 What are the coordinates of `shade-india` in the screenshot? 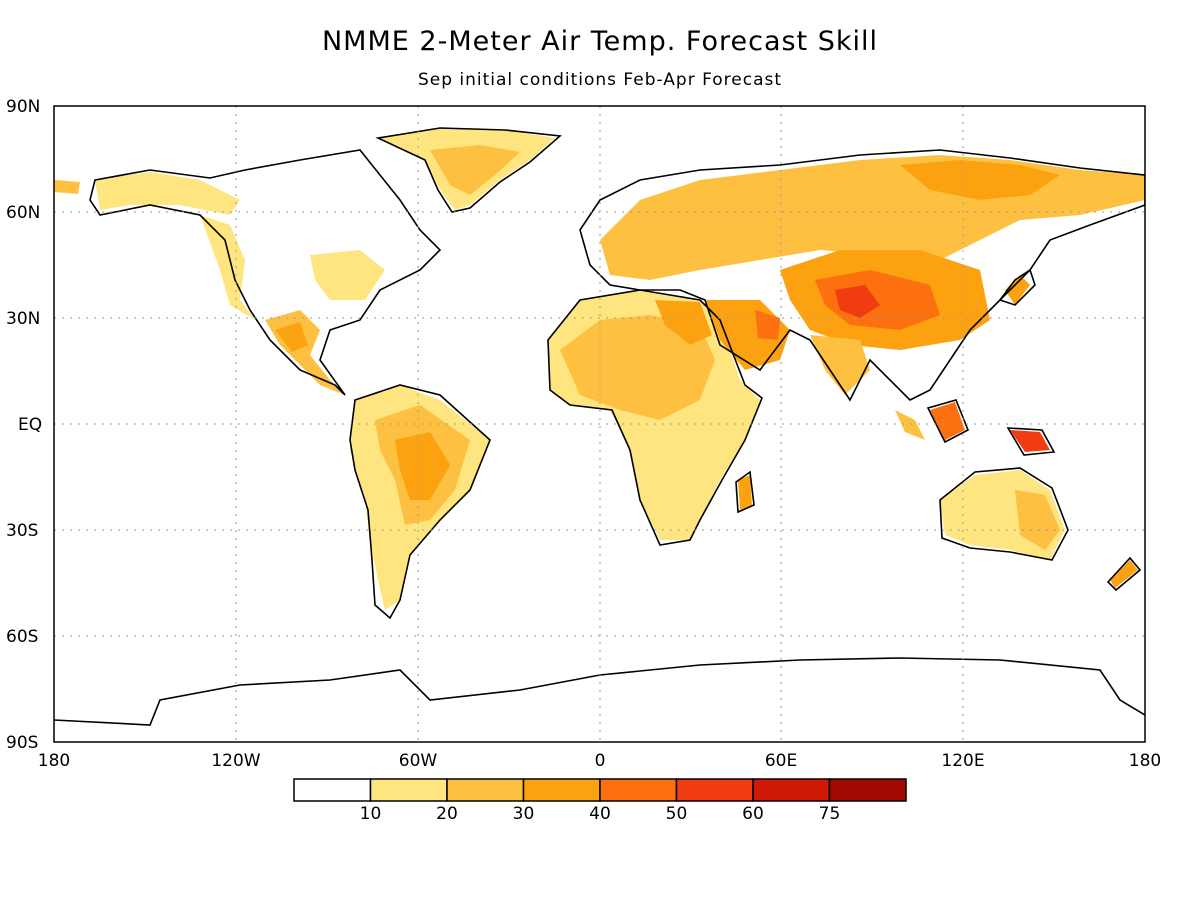 It's located at (840, 365).